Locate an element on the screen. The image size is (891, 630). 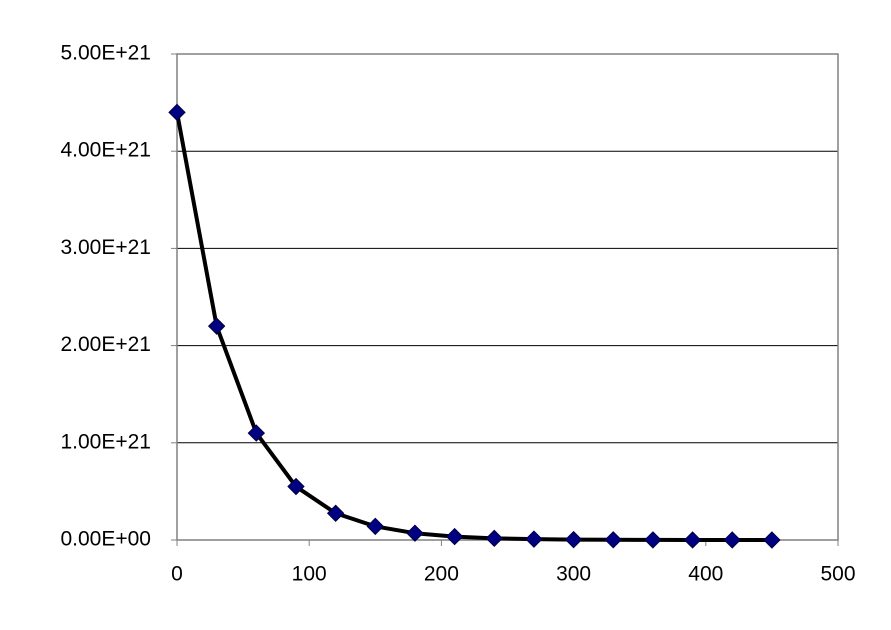
y-tick-label: 3.00E+21 is located at coordinates (105, 247).